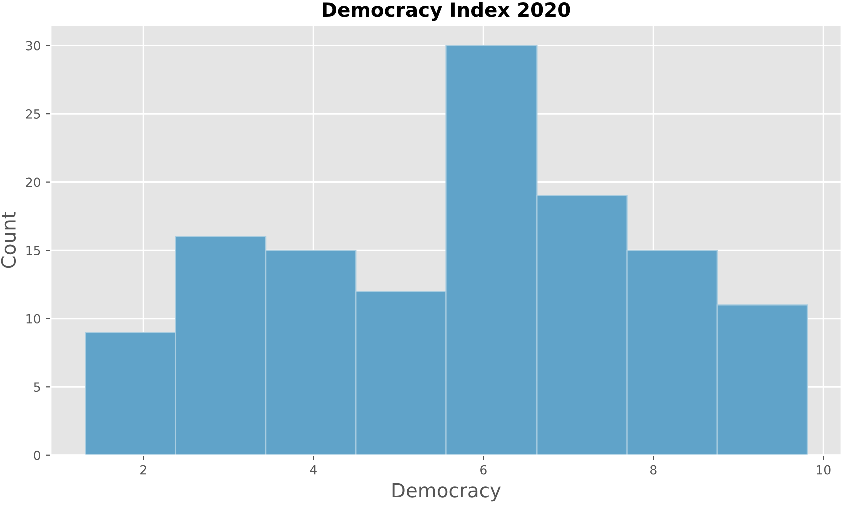 This screenshot has height=506, width=850. What do you see at coordinates (446, 492) in the screenshot?
I see `x-axis-title: Democracy` at bounding box center [446, 492].